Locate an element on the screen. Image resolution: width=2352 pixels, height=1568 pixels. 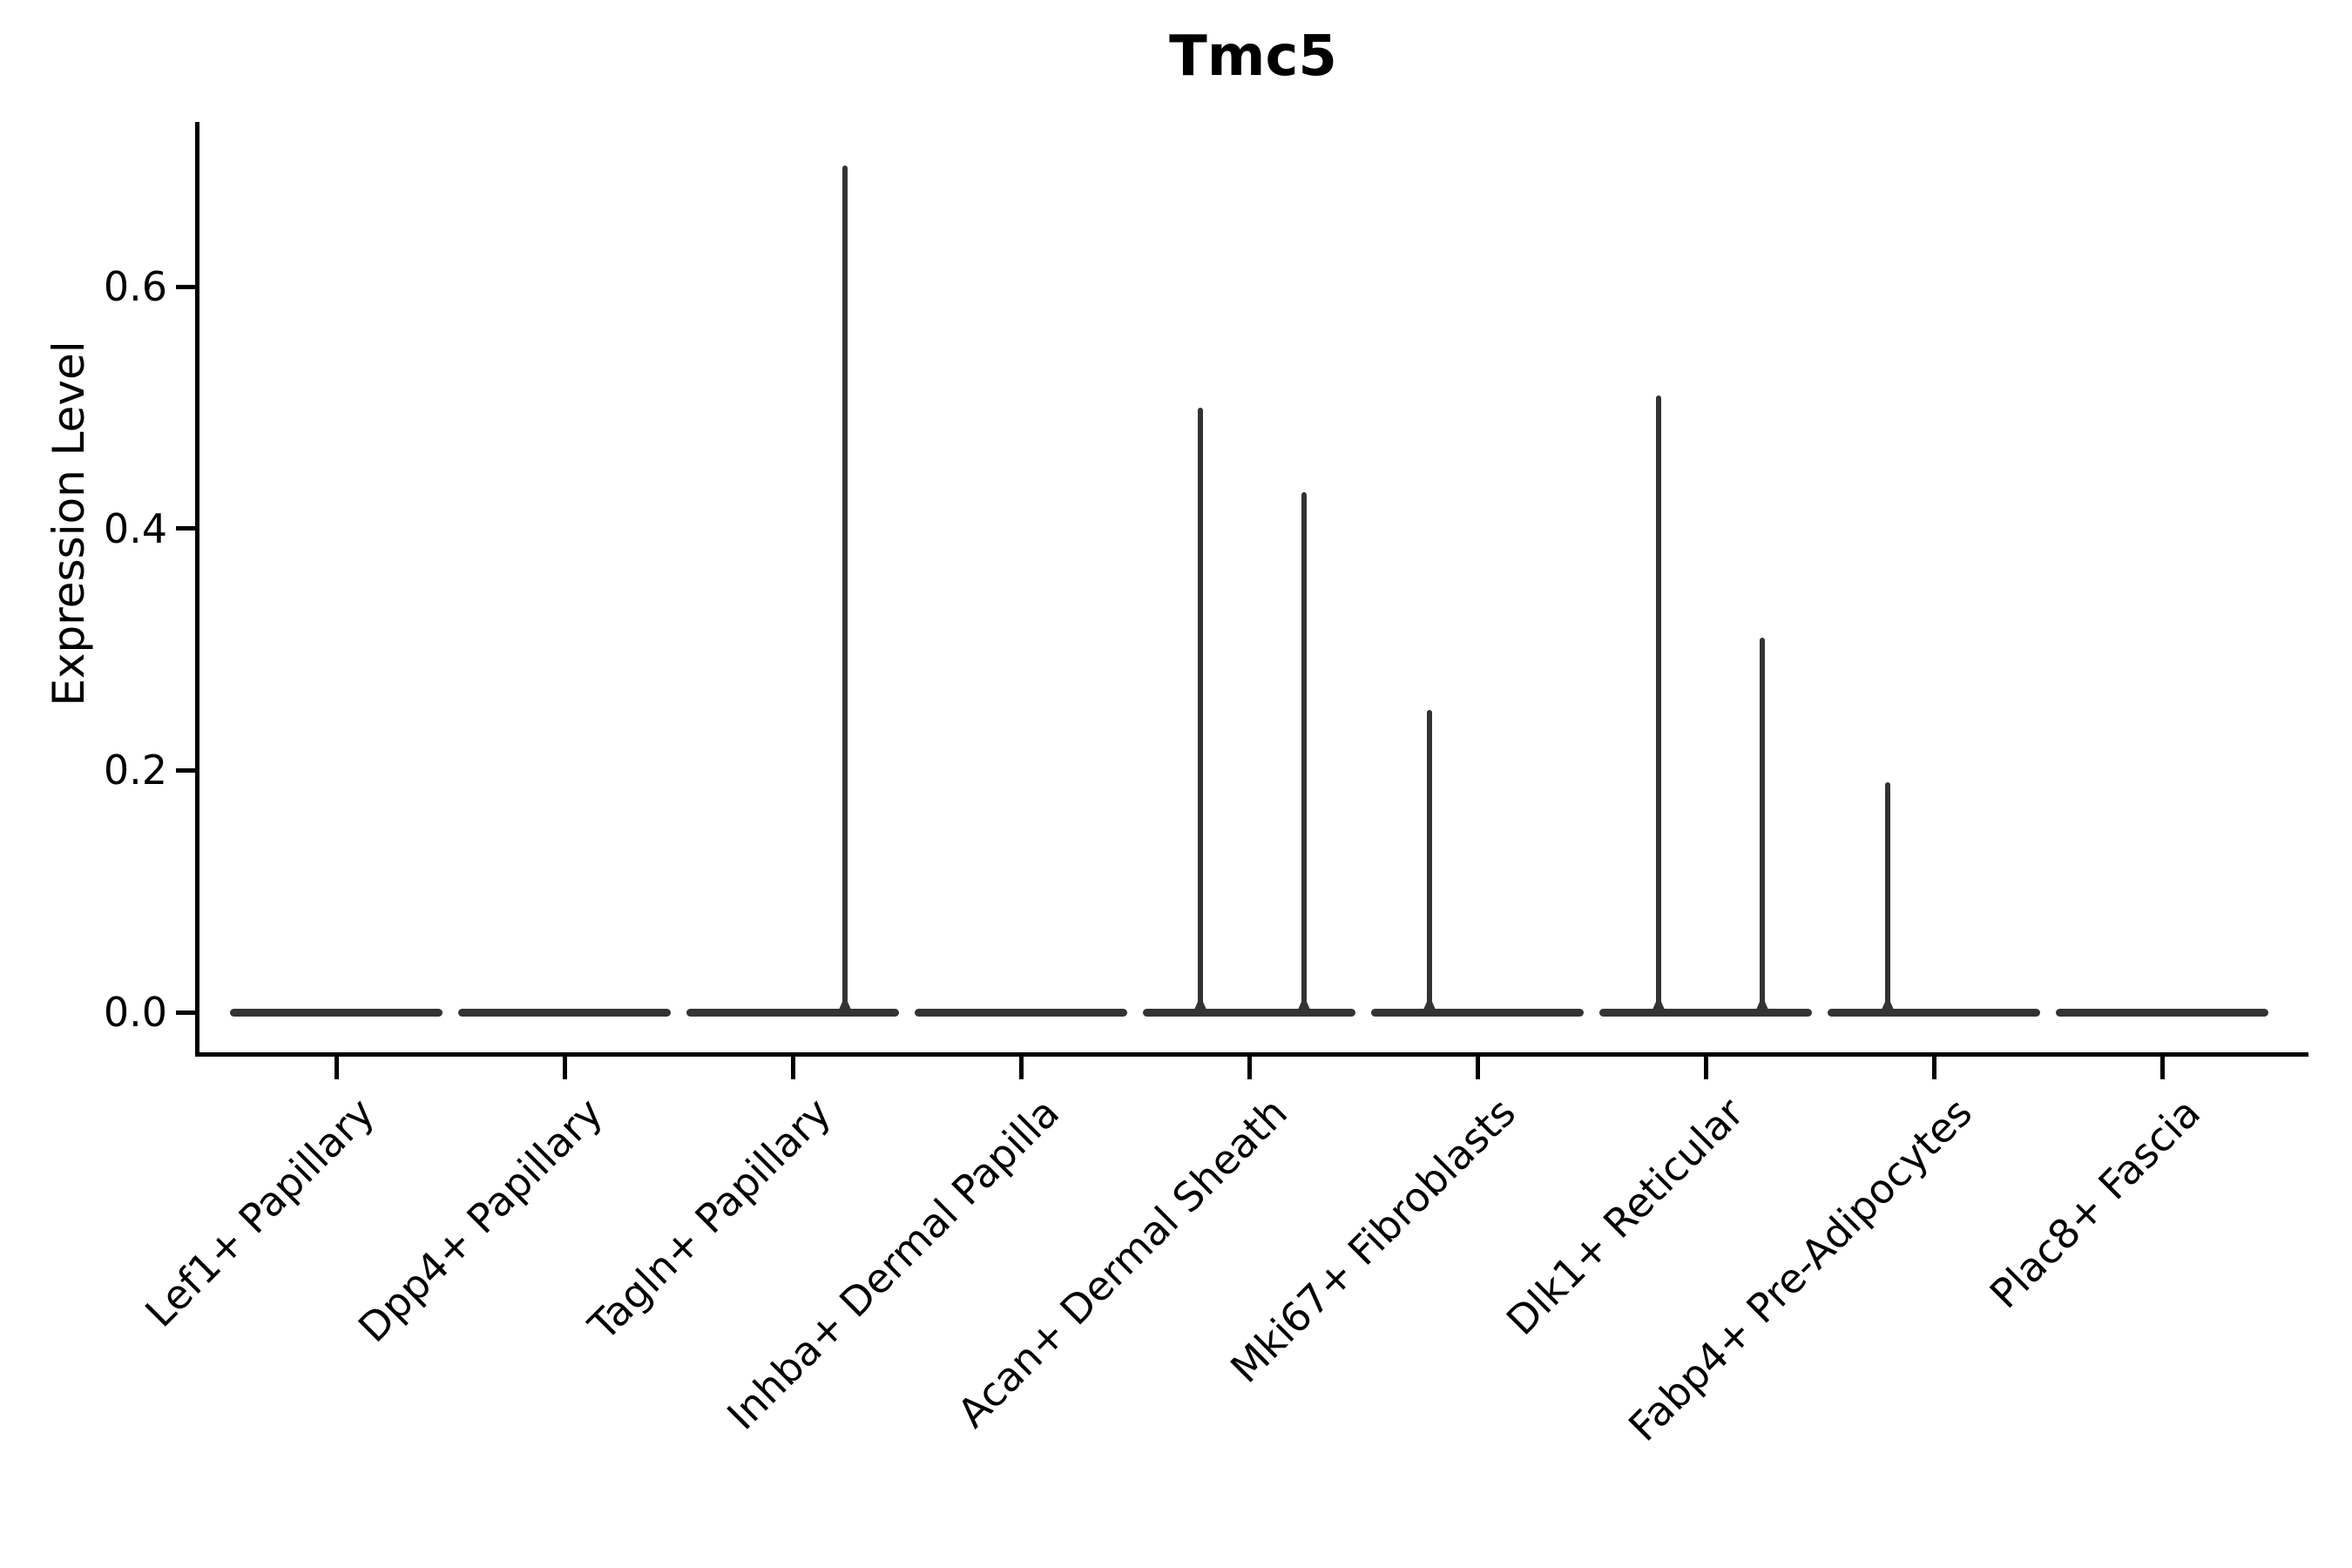
x-tick-label: Dpp4+ Papillary is located at coordinates (480, 1220).